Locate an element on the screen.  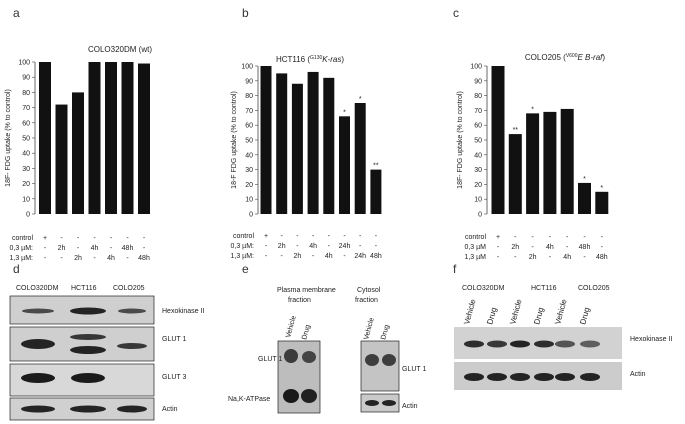
table-cell-a-2-6: 48h is located at coordinates (144, 258).